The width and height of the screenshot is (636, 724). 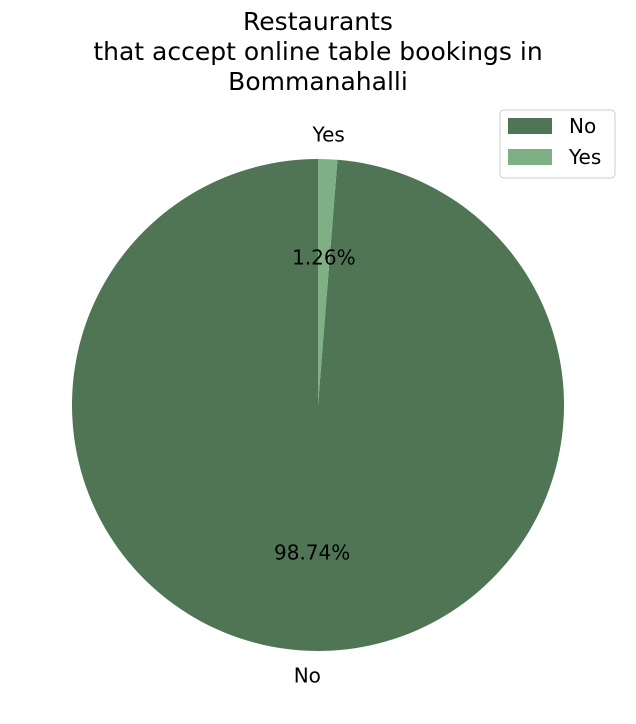 What do you see at coordinates (315, 405) in the screenshot?
I see `pie-labels: No 98.74% Yes 1.26%` at bounding box center [315, 405].